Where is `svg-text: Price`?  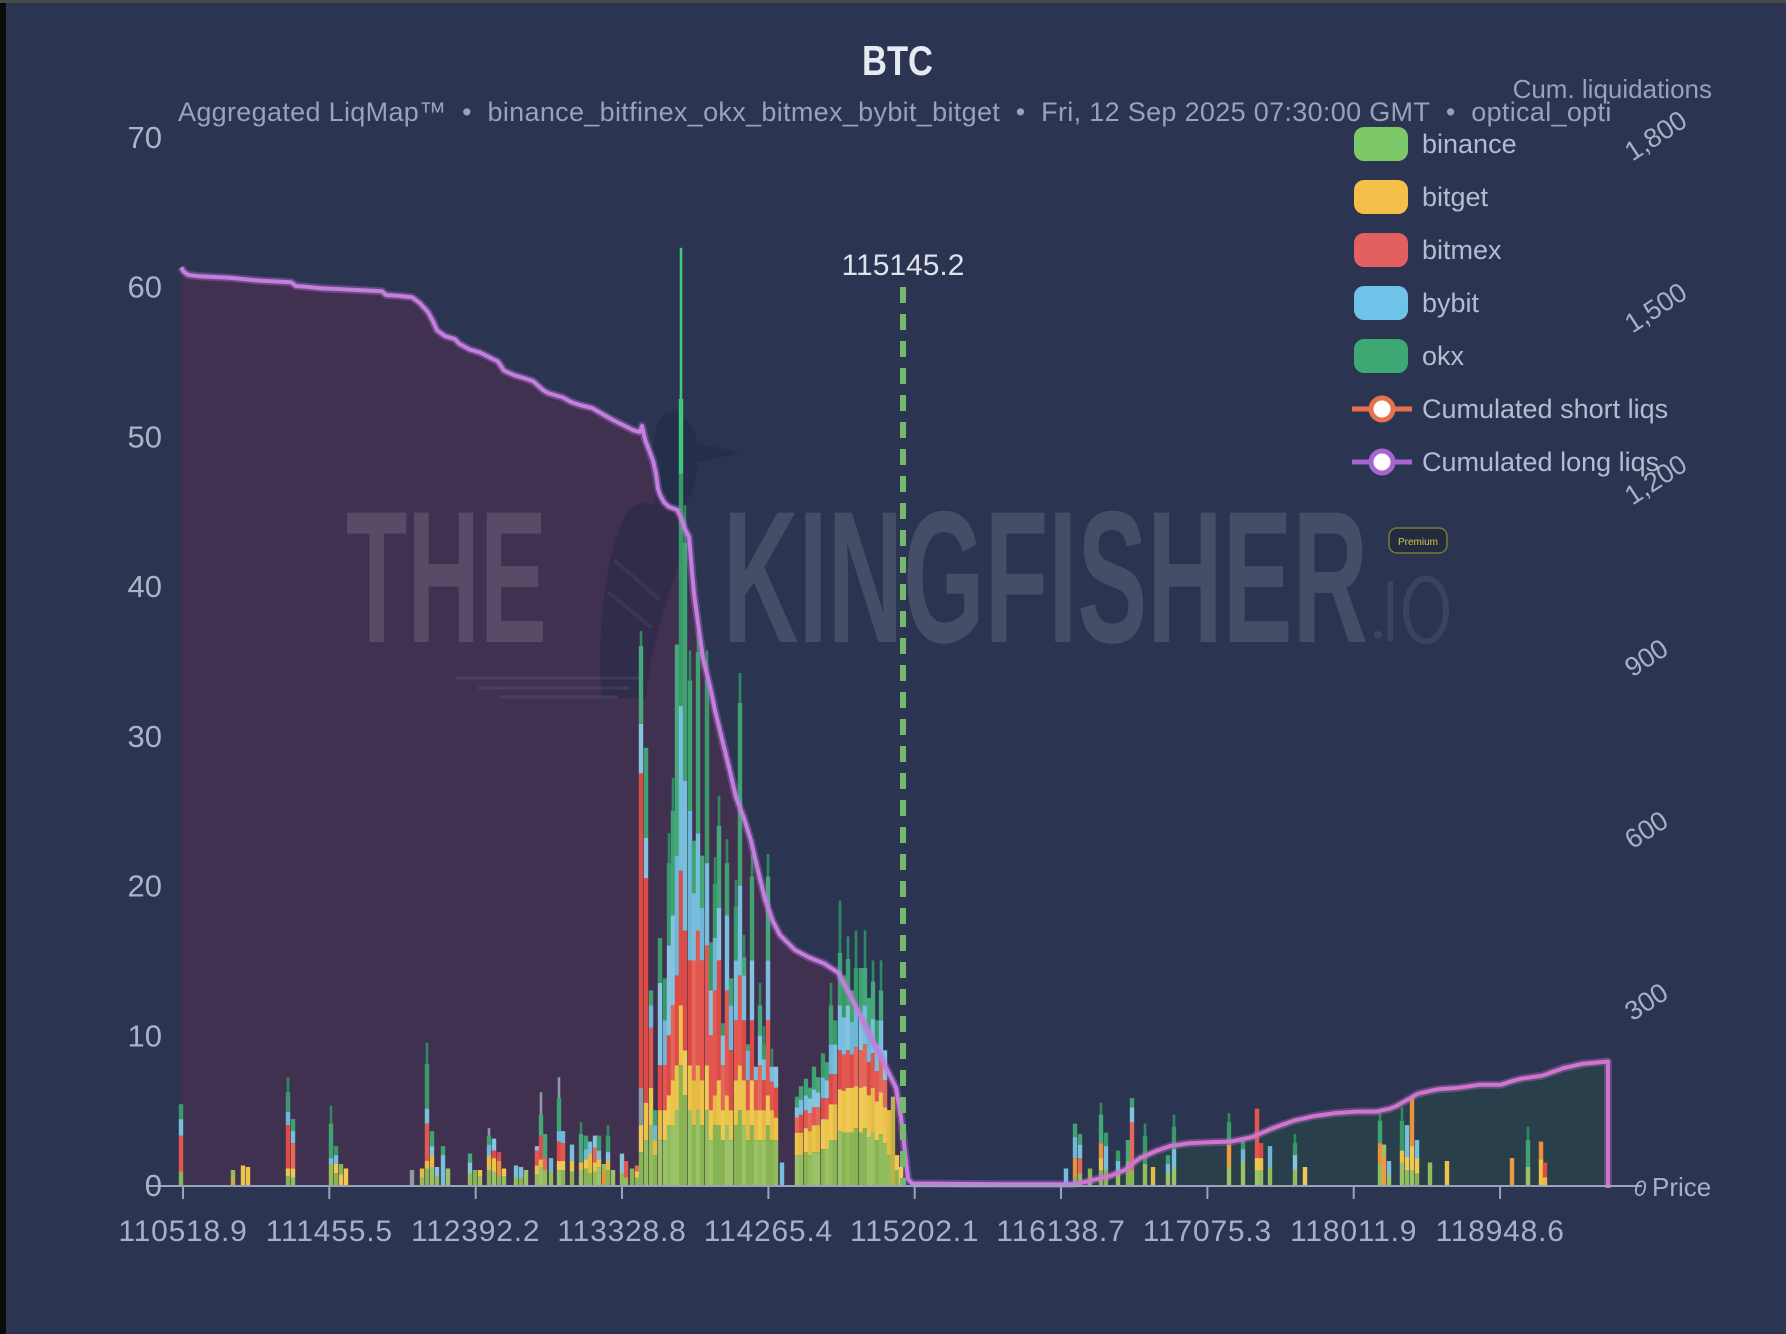 svg-text: Price is located at coordinates (1681, 1187).